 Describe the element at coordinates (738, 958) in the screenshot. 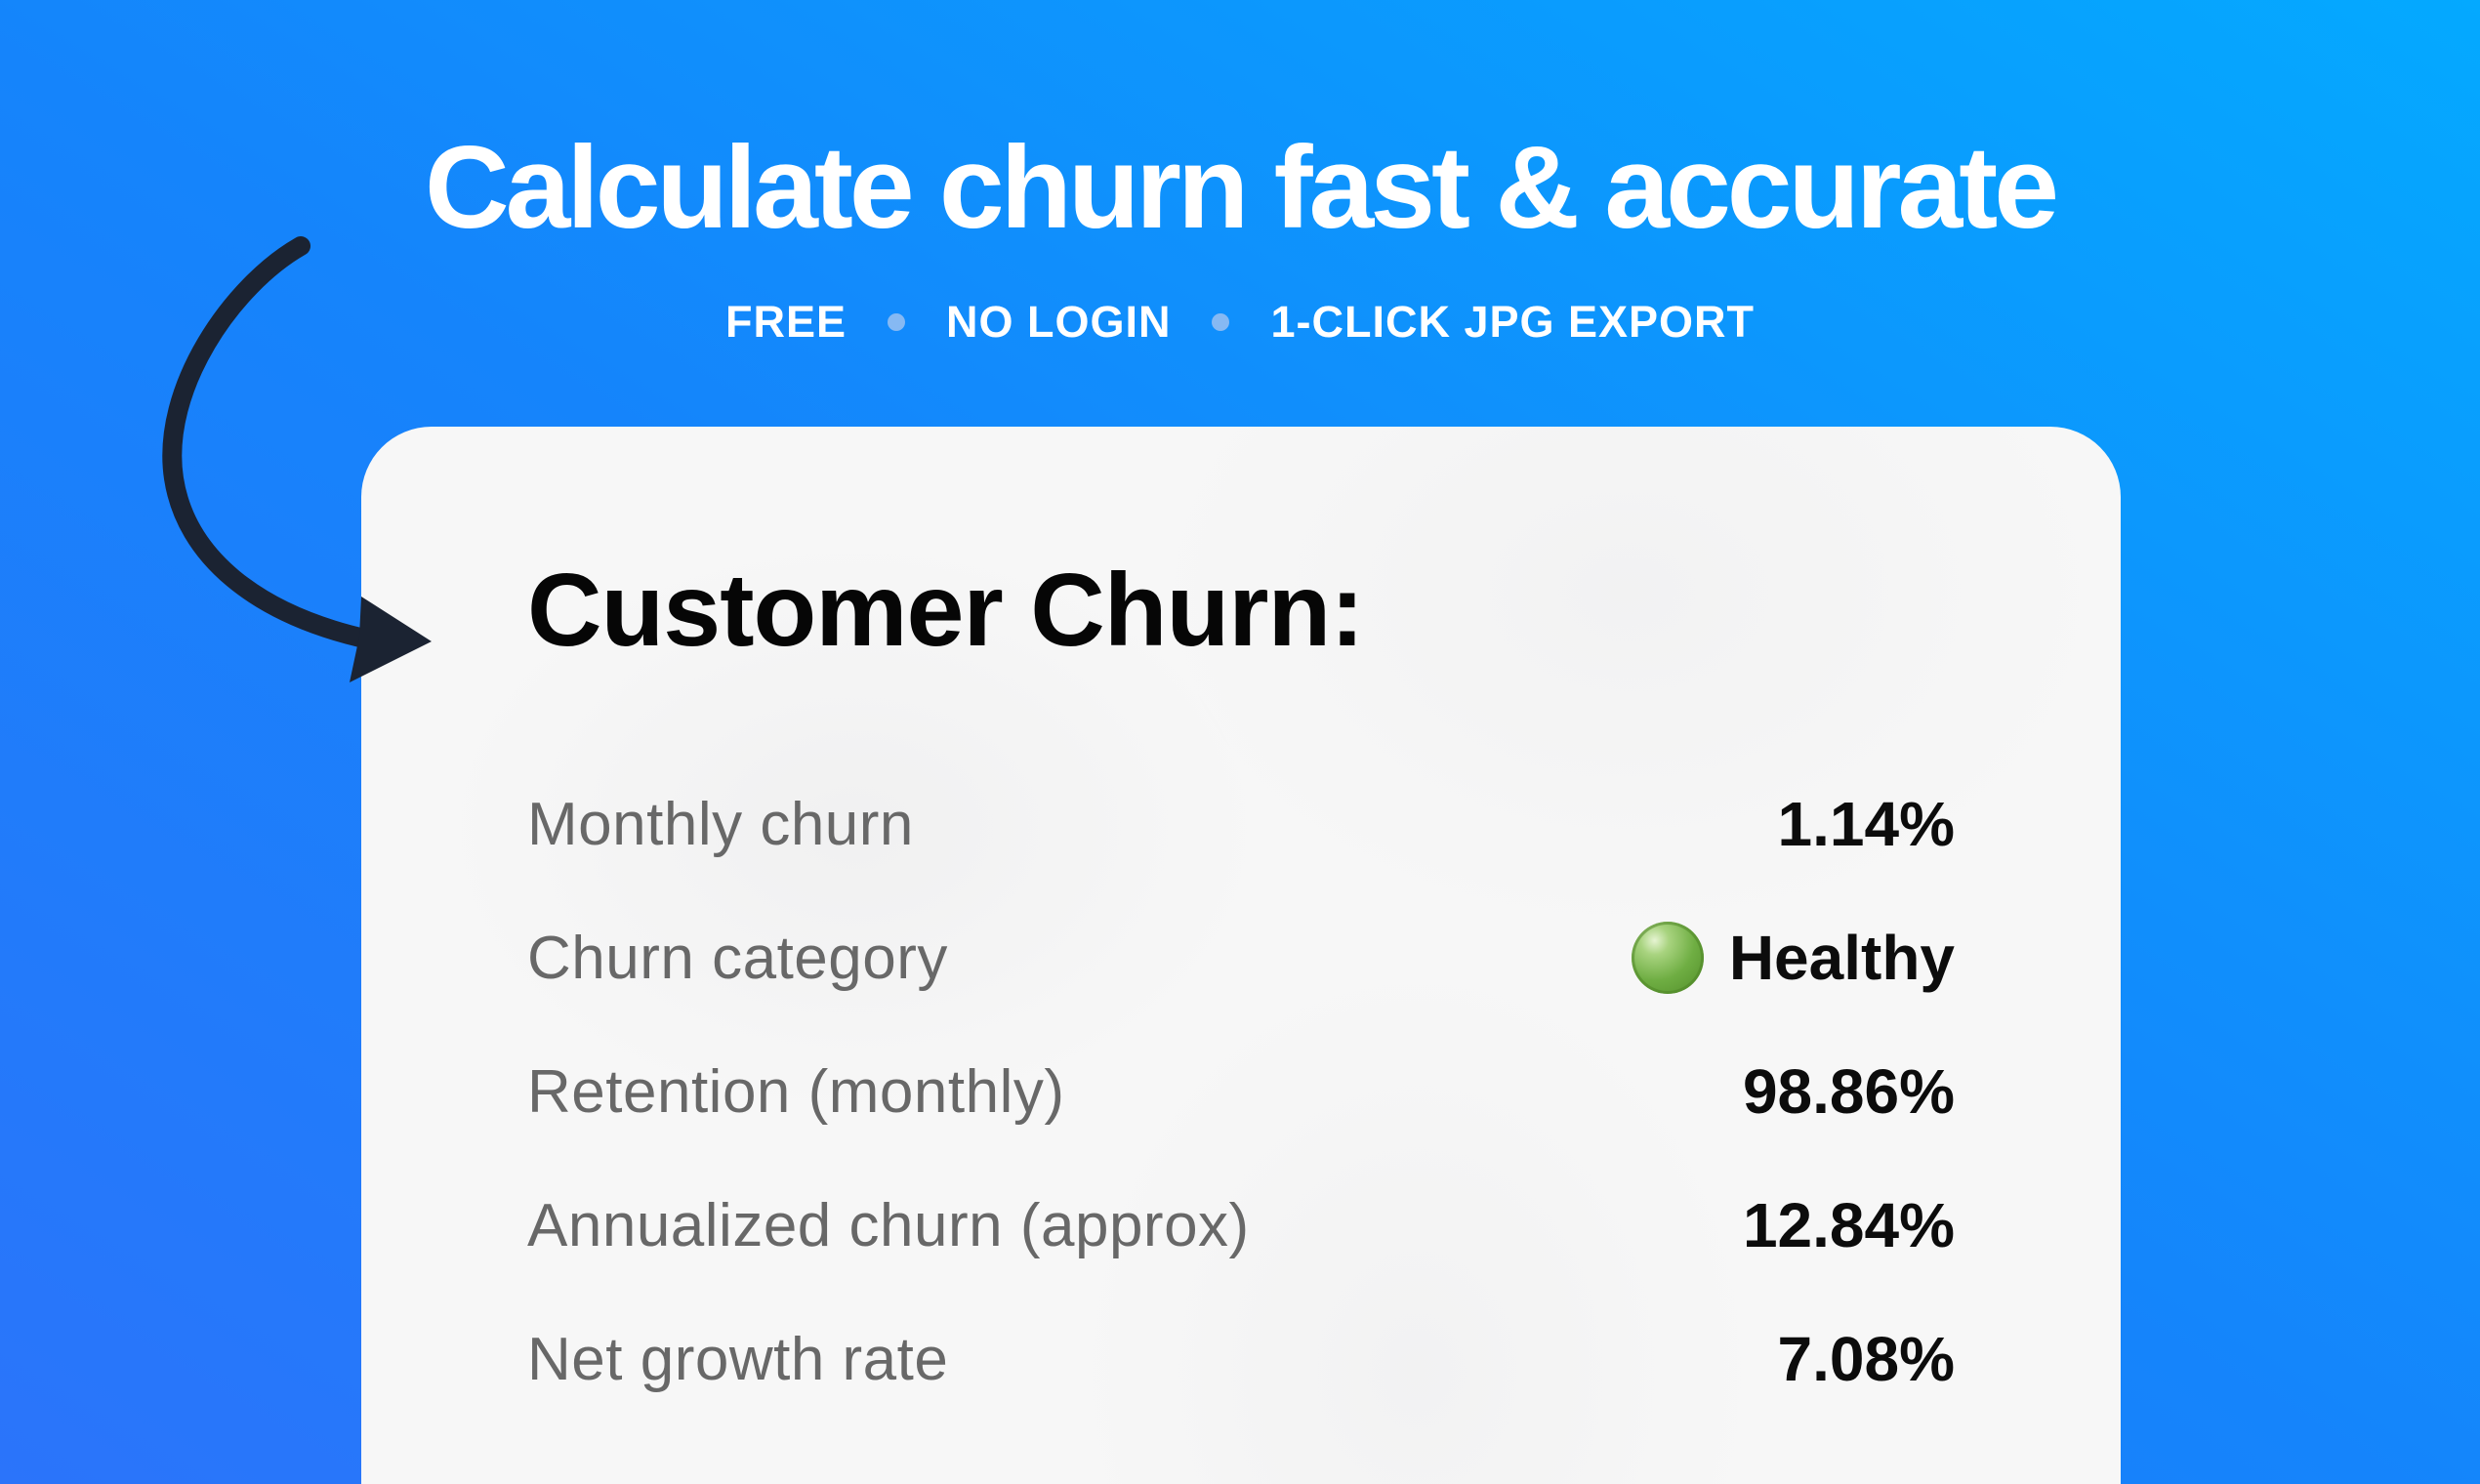

I see `stat-label: Churn category` at that location.